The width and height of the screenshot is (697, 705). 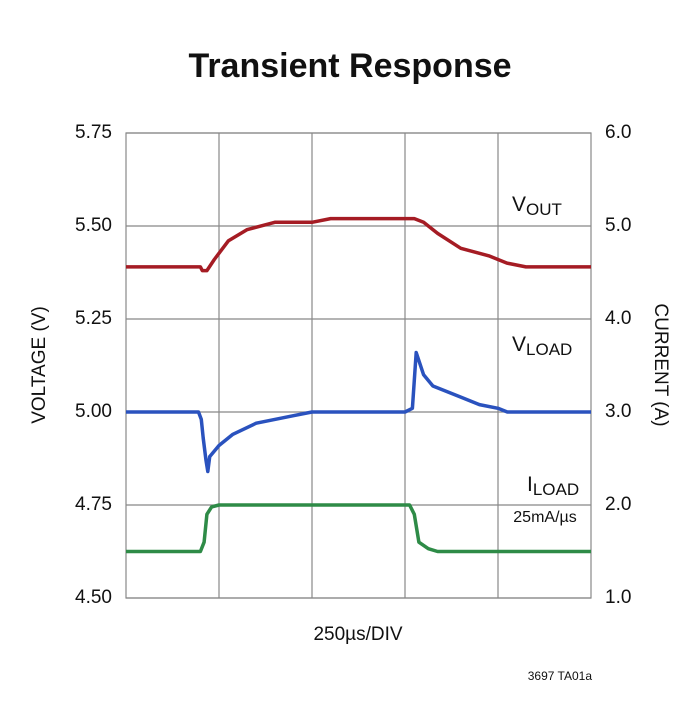 What do you see at coordinates (357, 634) in the screenshot?
I see `x-axis-label: 250µs/DIV` at bounding box center [357, 634].